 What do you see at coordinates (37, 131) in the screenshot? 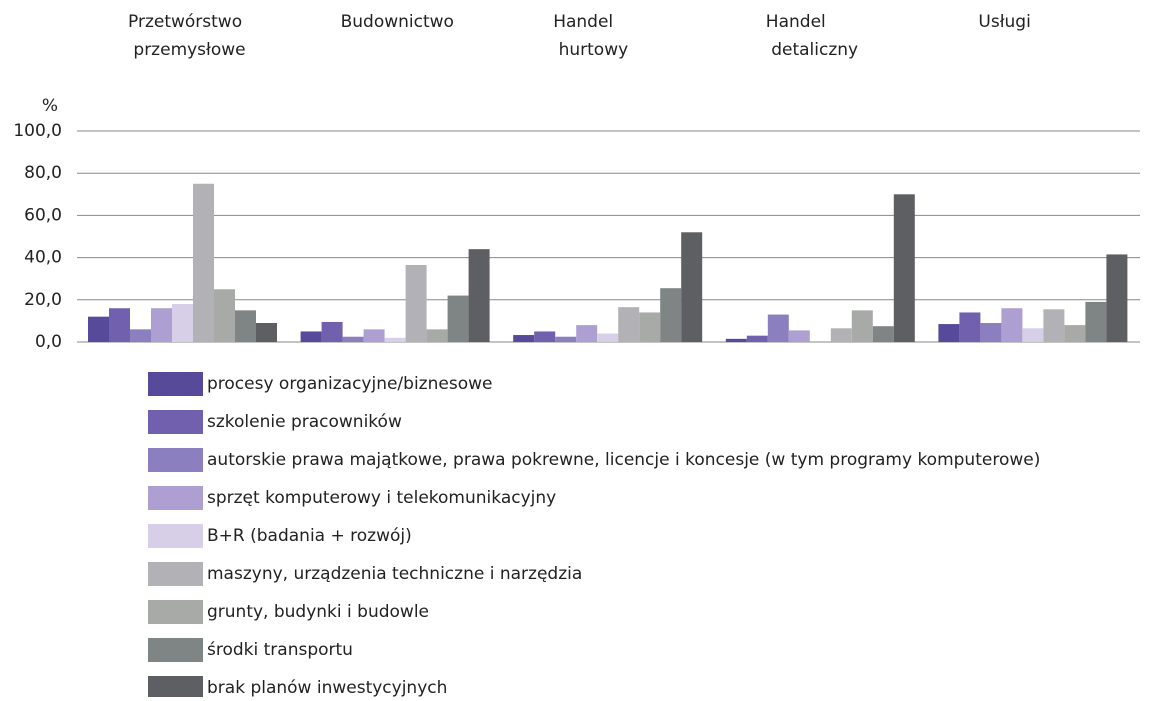
I see `y-tick-label: 100,0` at bounding box center [37, 131].